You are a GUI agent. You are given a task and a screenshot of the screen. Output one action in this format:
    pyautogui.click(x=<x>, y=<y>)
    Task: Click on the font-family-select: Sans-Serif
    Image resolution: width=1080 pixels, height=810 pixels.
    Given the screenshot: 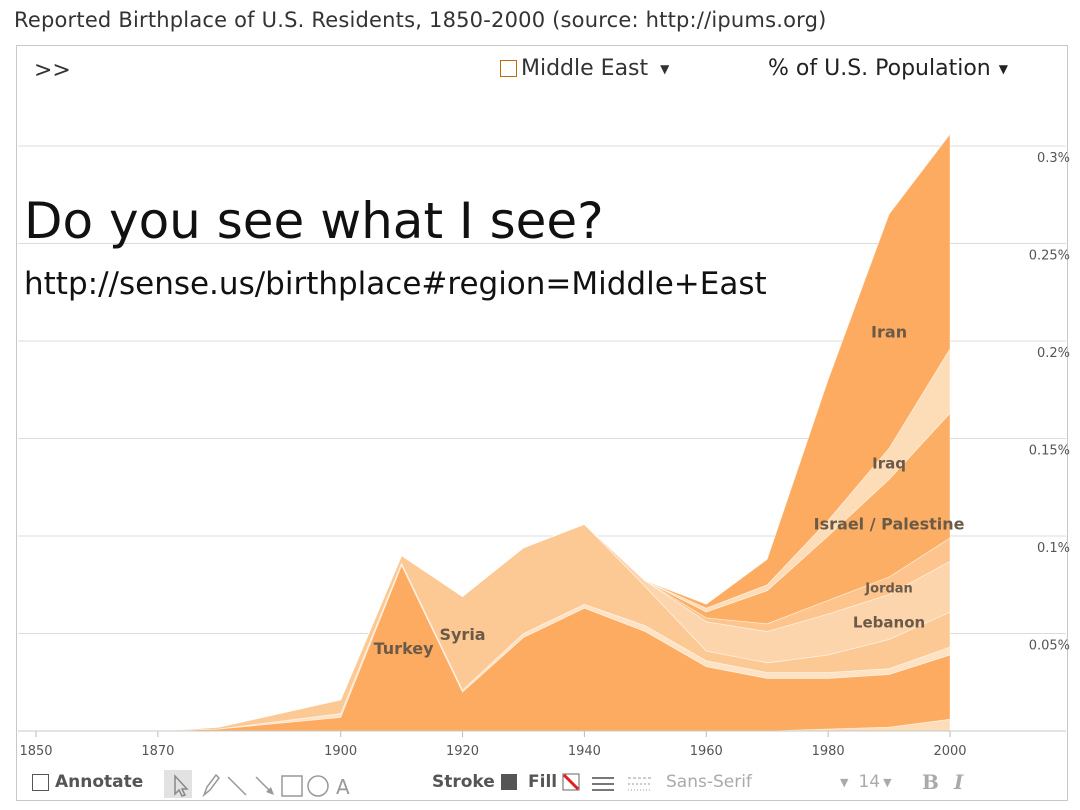 What is the action you would take?
    pyautogui.click(x=709, y=782)
    